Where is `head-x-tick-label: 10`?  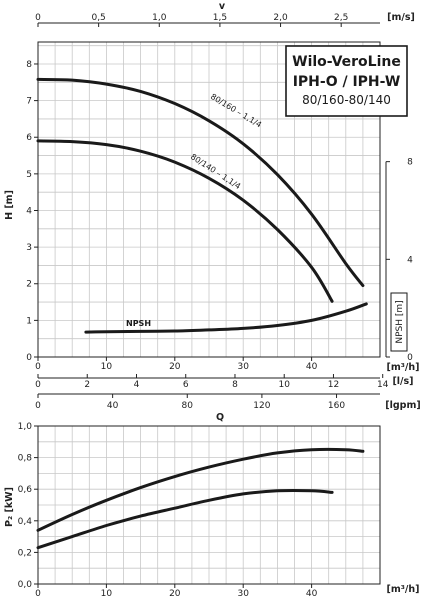 head-x-tick-label: 10 is located at coordinates (107, 367).